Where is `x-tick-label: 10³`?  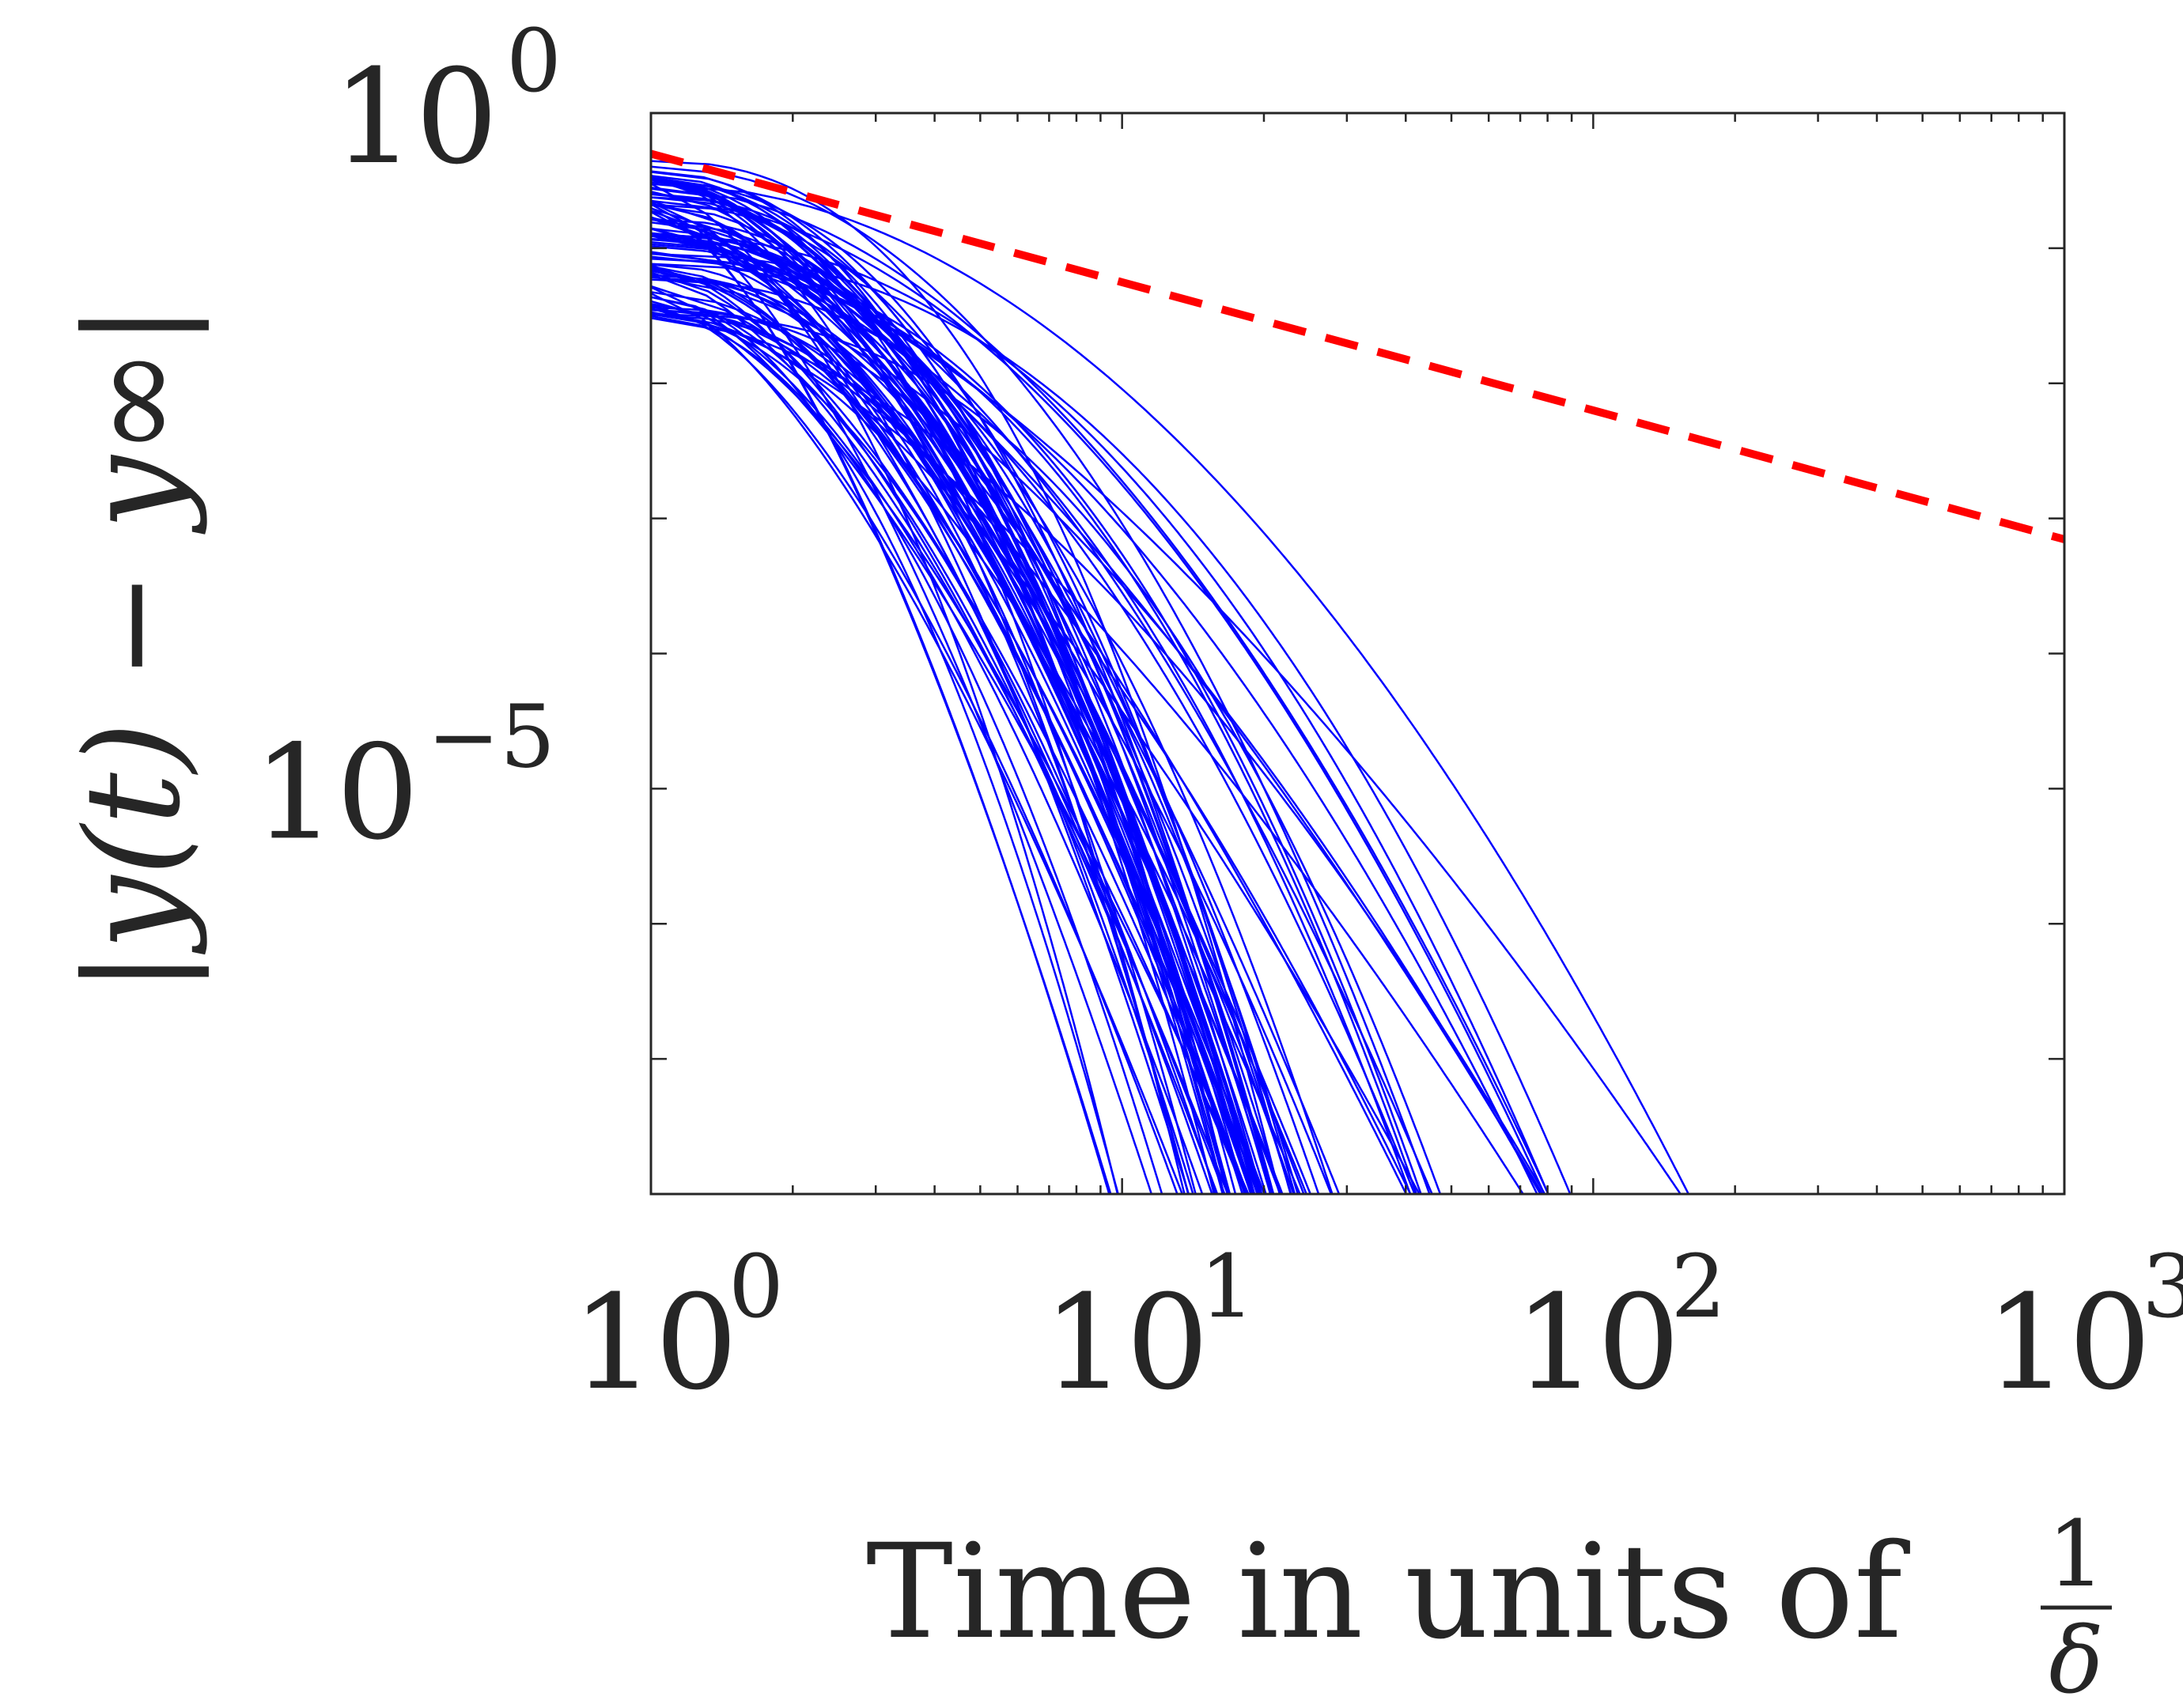
x-tick-label: 10³ is located at coordinates (2084, 1327).